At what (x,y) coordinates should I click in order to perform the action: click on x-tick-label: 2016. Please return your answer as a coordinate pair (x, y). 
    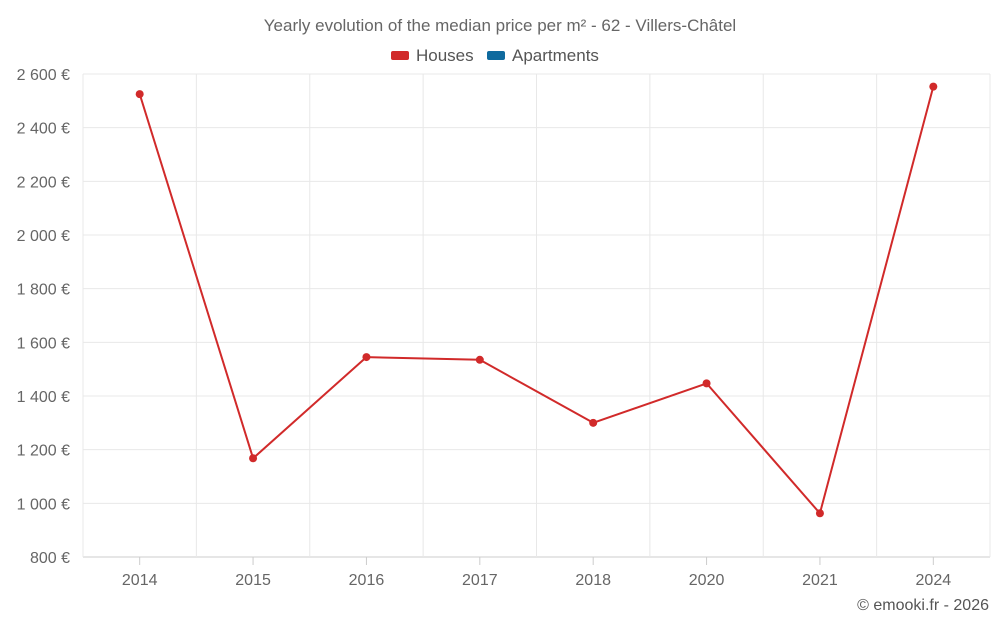
    Looking at the image, I should click on (367, 580).